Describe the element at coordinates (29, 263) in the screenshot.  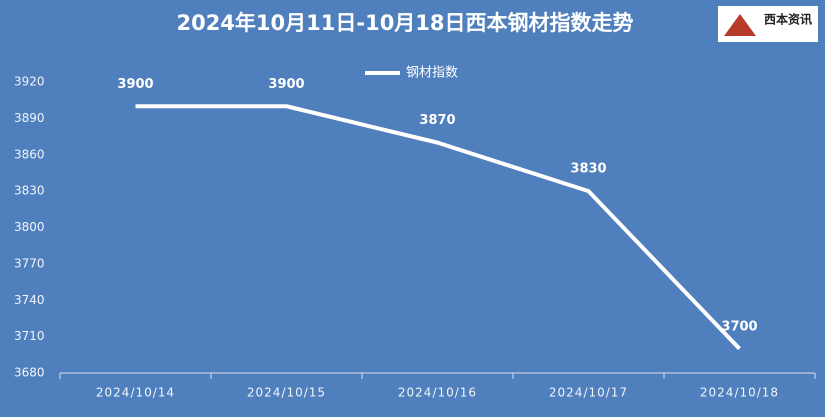
I see `y-tick-label: 3770` at that location.